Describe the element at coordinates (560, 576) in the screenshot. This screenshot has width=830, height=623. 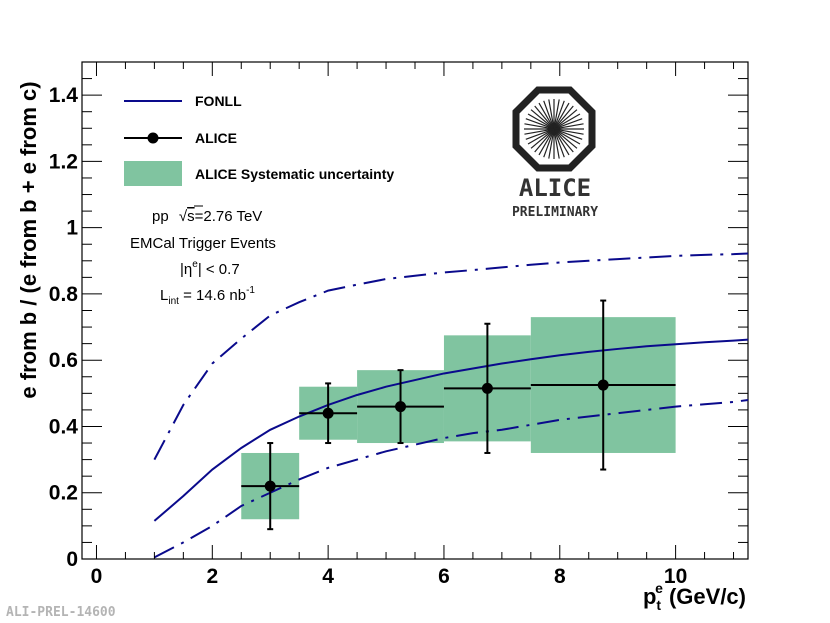
I see `x-tick-label: 8` at that location.